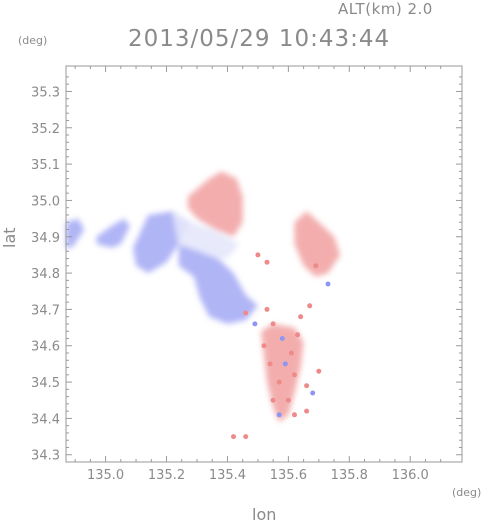 This screenshot has width=491, height=524. I want to click on y-tick-label: 35.3, so click(45, 92).